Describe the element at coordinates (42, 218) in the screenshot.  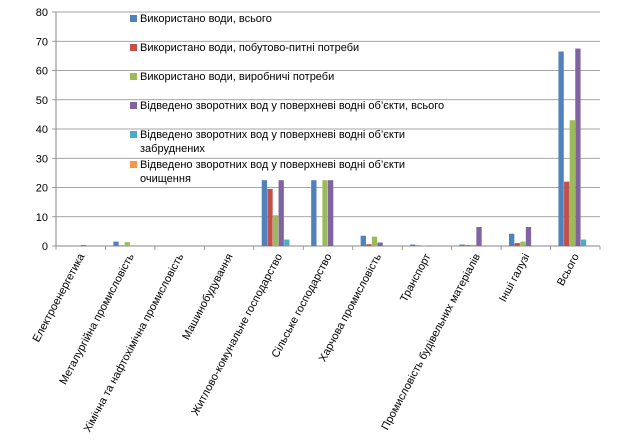
I see `y-tick-label: 10` at that location.